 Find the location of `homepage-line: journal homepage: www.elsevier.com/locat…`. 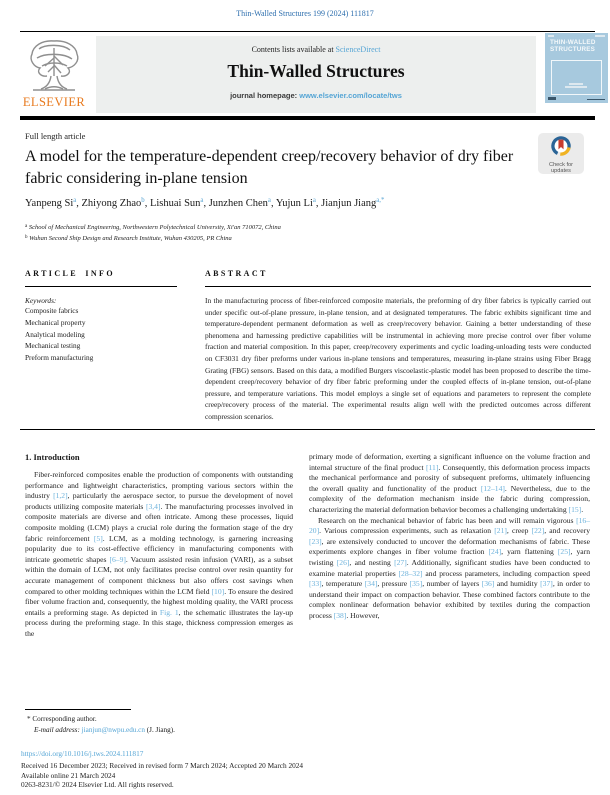

homepage-line: journal homepage: www.elsevier.com/locat… is located at coordinates (316, 95).